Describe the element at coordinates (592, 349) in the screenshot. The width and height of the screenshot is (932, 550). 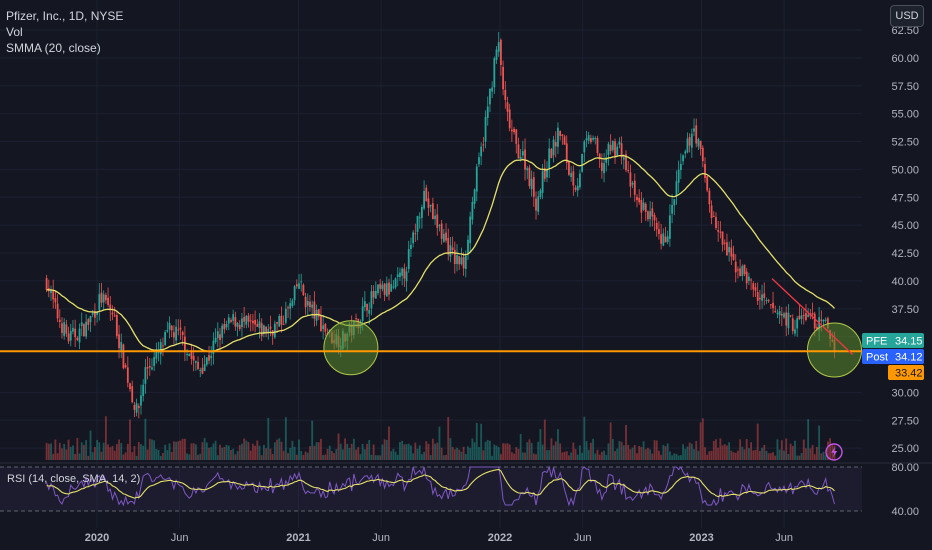
I see `highlight-circles` at that location.